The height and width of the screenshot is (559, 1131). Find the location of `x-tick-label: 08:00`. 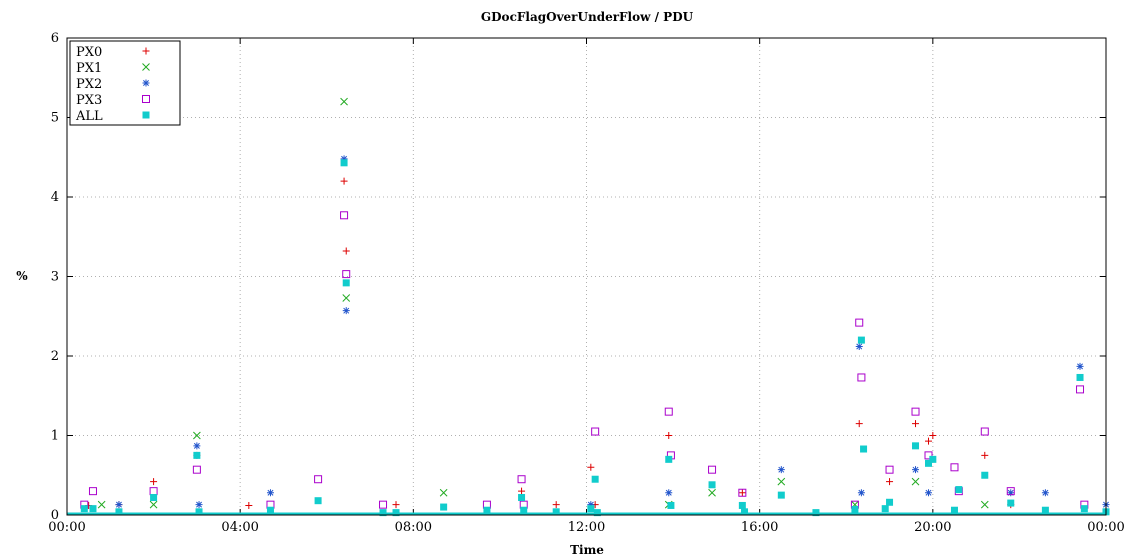

x-tick-label: 08:00 is located at coordinates (413, 527).